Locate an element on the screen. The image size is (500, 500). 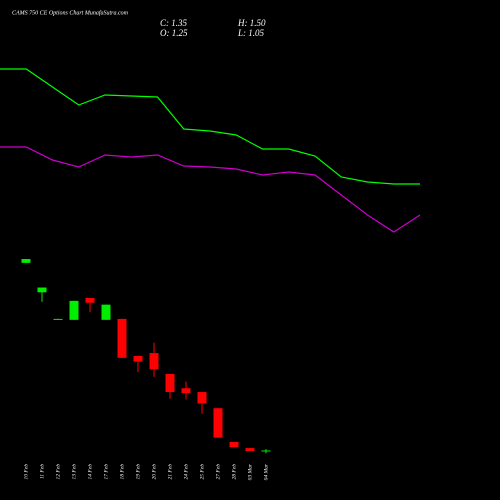
open-label: O: 1.25 is located at coordinates (174, 33).